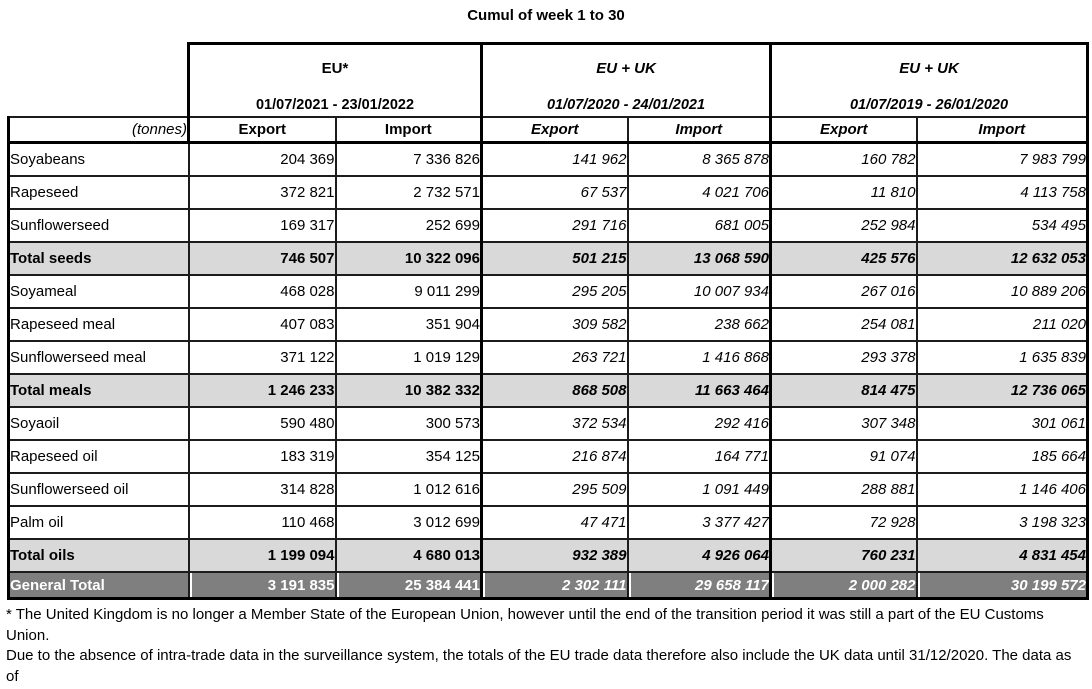 The image size is (1092, 689). Describe the element at coordinates (626, 105) in the screenshot. I see `group-period: 01/07/2020 - 24/01/2021` at that location.